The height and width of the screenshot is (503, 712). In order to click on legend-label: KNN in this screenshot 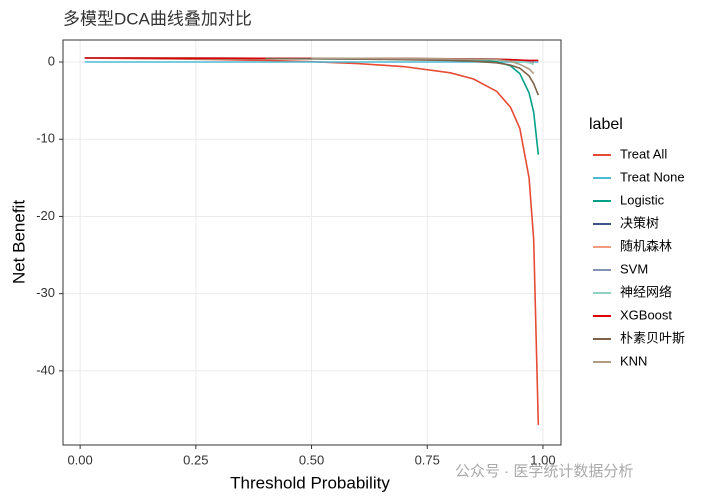, I will do `click(633, 360)`.